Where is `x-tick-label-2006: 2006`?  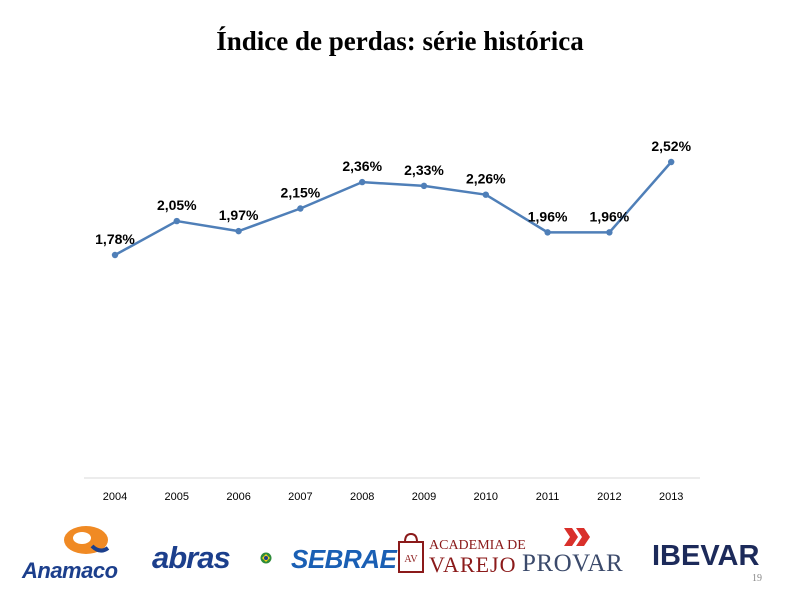
x-tick-label-2006: 2006 is located at coordinates (238, 497).